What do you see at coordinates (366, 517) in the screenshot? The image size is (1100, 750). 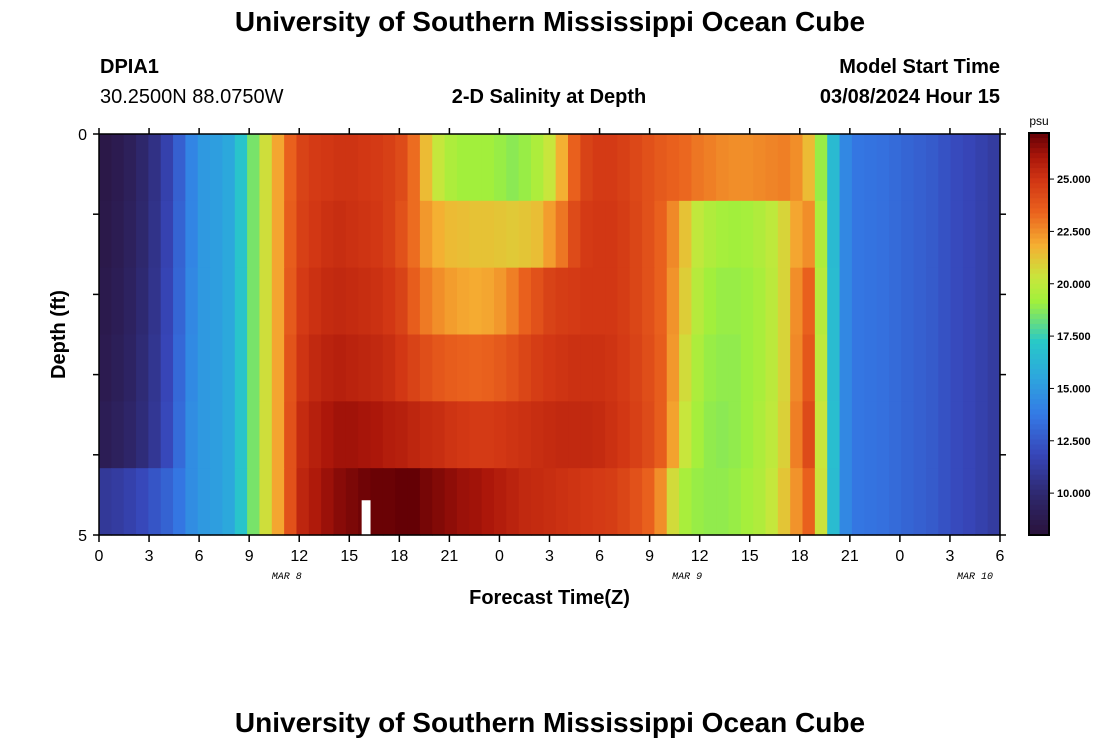 I see `missing-data-gap` at bounding box center [366, 517].